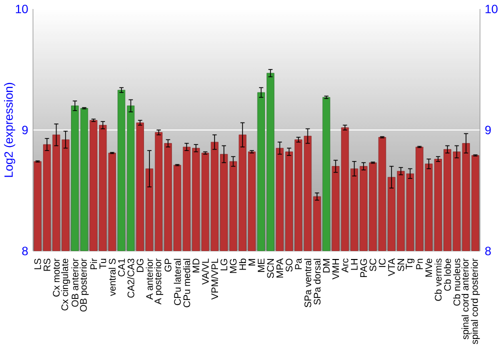 This screenshot has width=500, height=350. Describe the element at coordinates (74, 282) in the screenshot. I see `x-tick-label: OB anterior` at that location.